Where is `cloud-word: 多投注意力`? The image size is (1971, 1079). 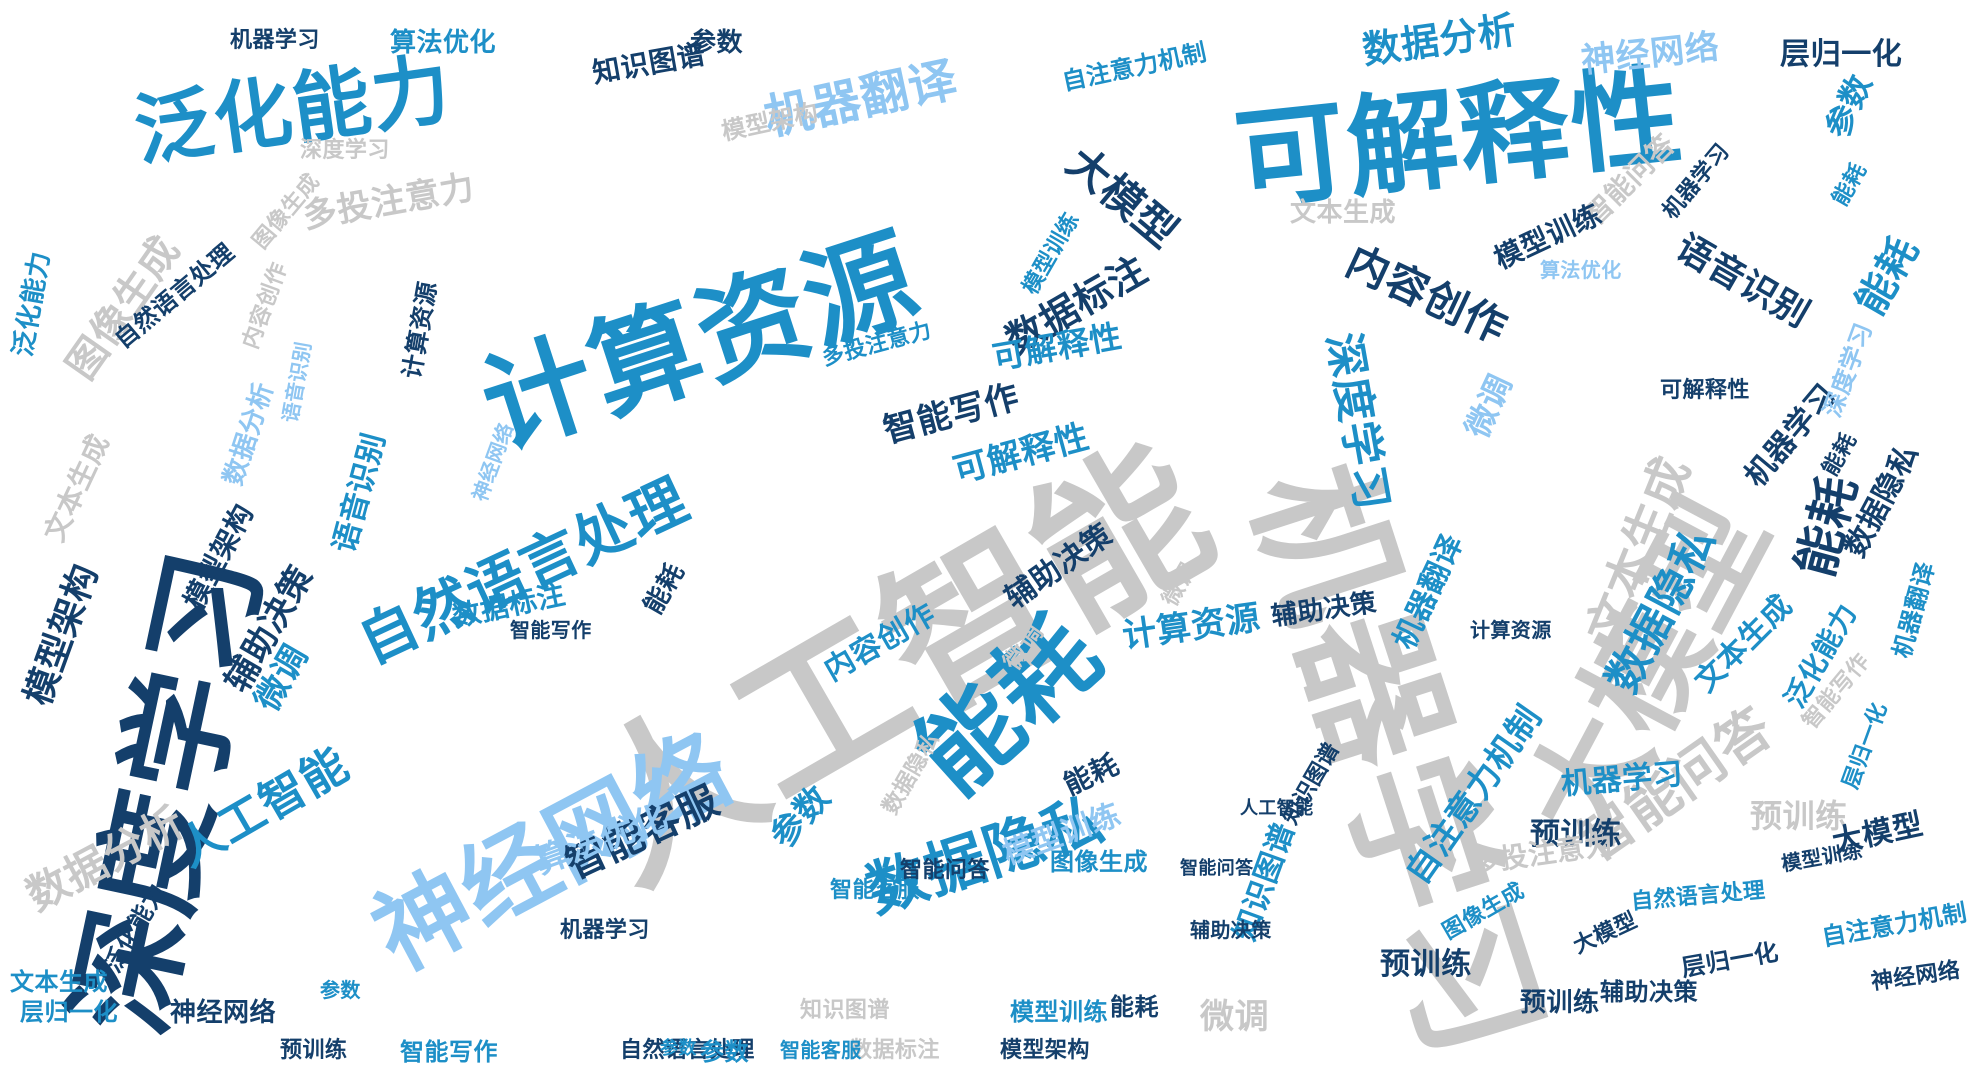 cloud-word: 多投注意力 is located at coordinates (388, 201).